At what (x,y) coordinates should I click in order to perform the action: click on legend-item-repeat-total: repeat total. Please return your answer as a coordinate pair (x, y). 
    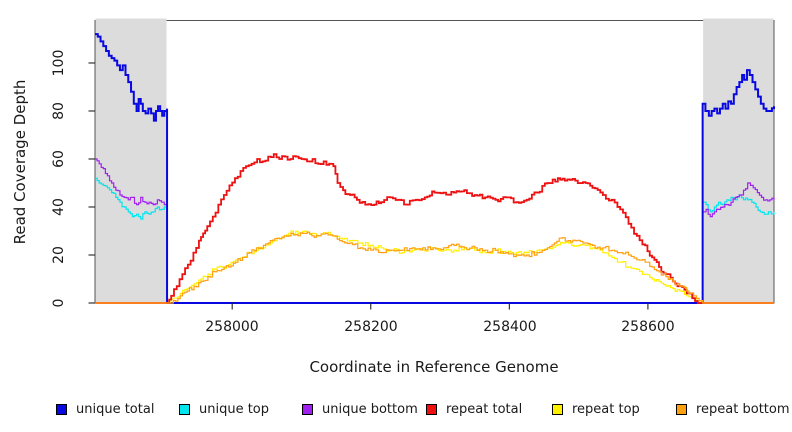
    Looking at the image, I should click on (474, 409).